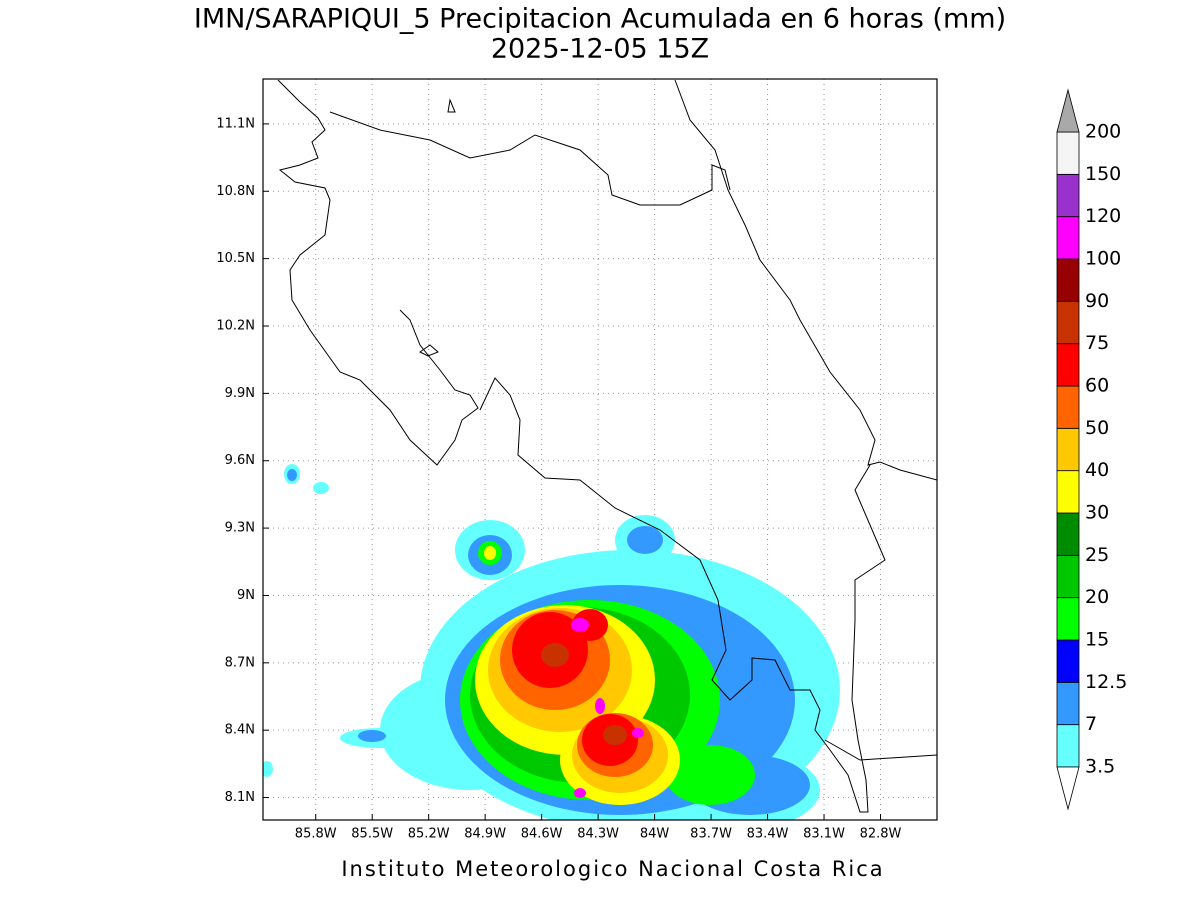 This screenshot has width=1200, height=900. I want to click on x-tick-label: 84W, so click(655, 834).